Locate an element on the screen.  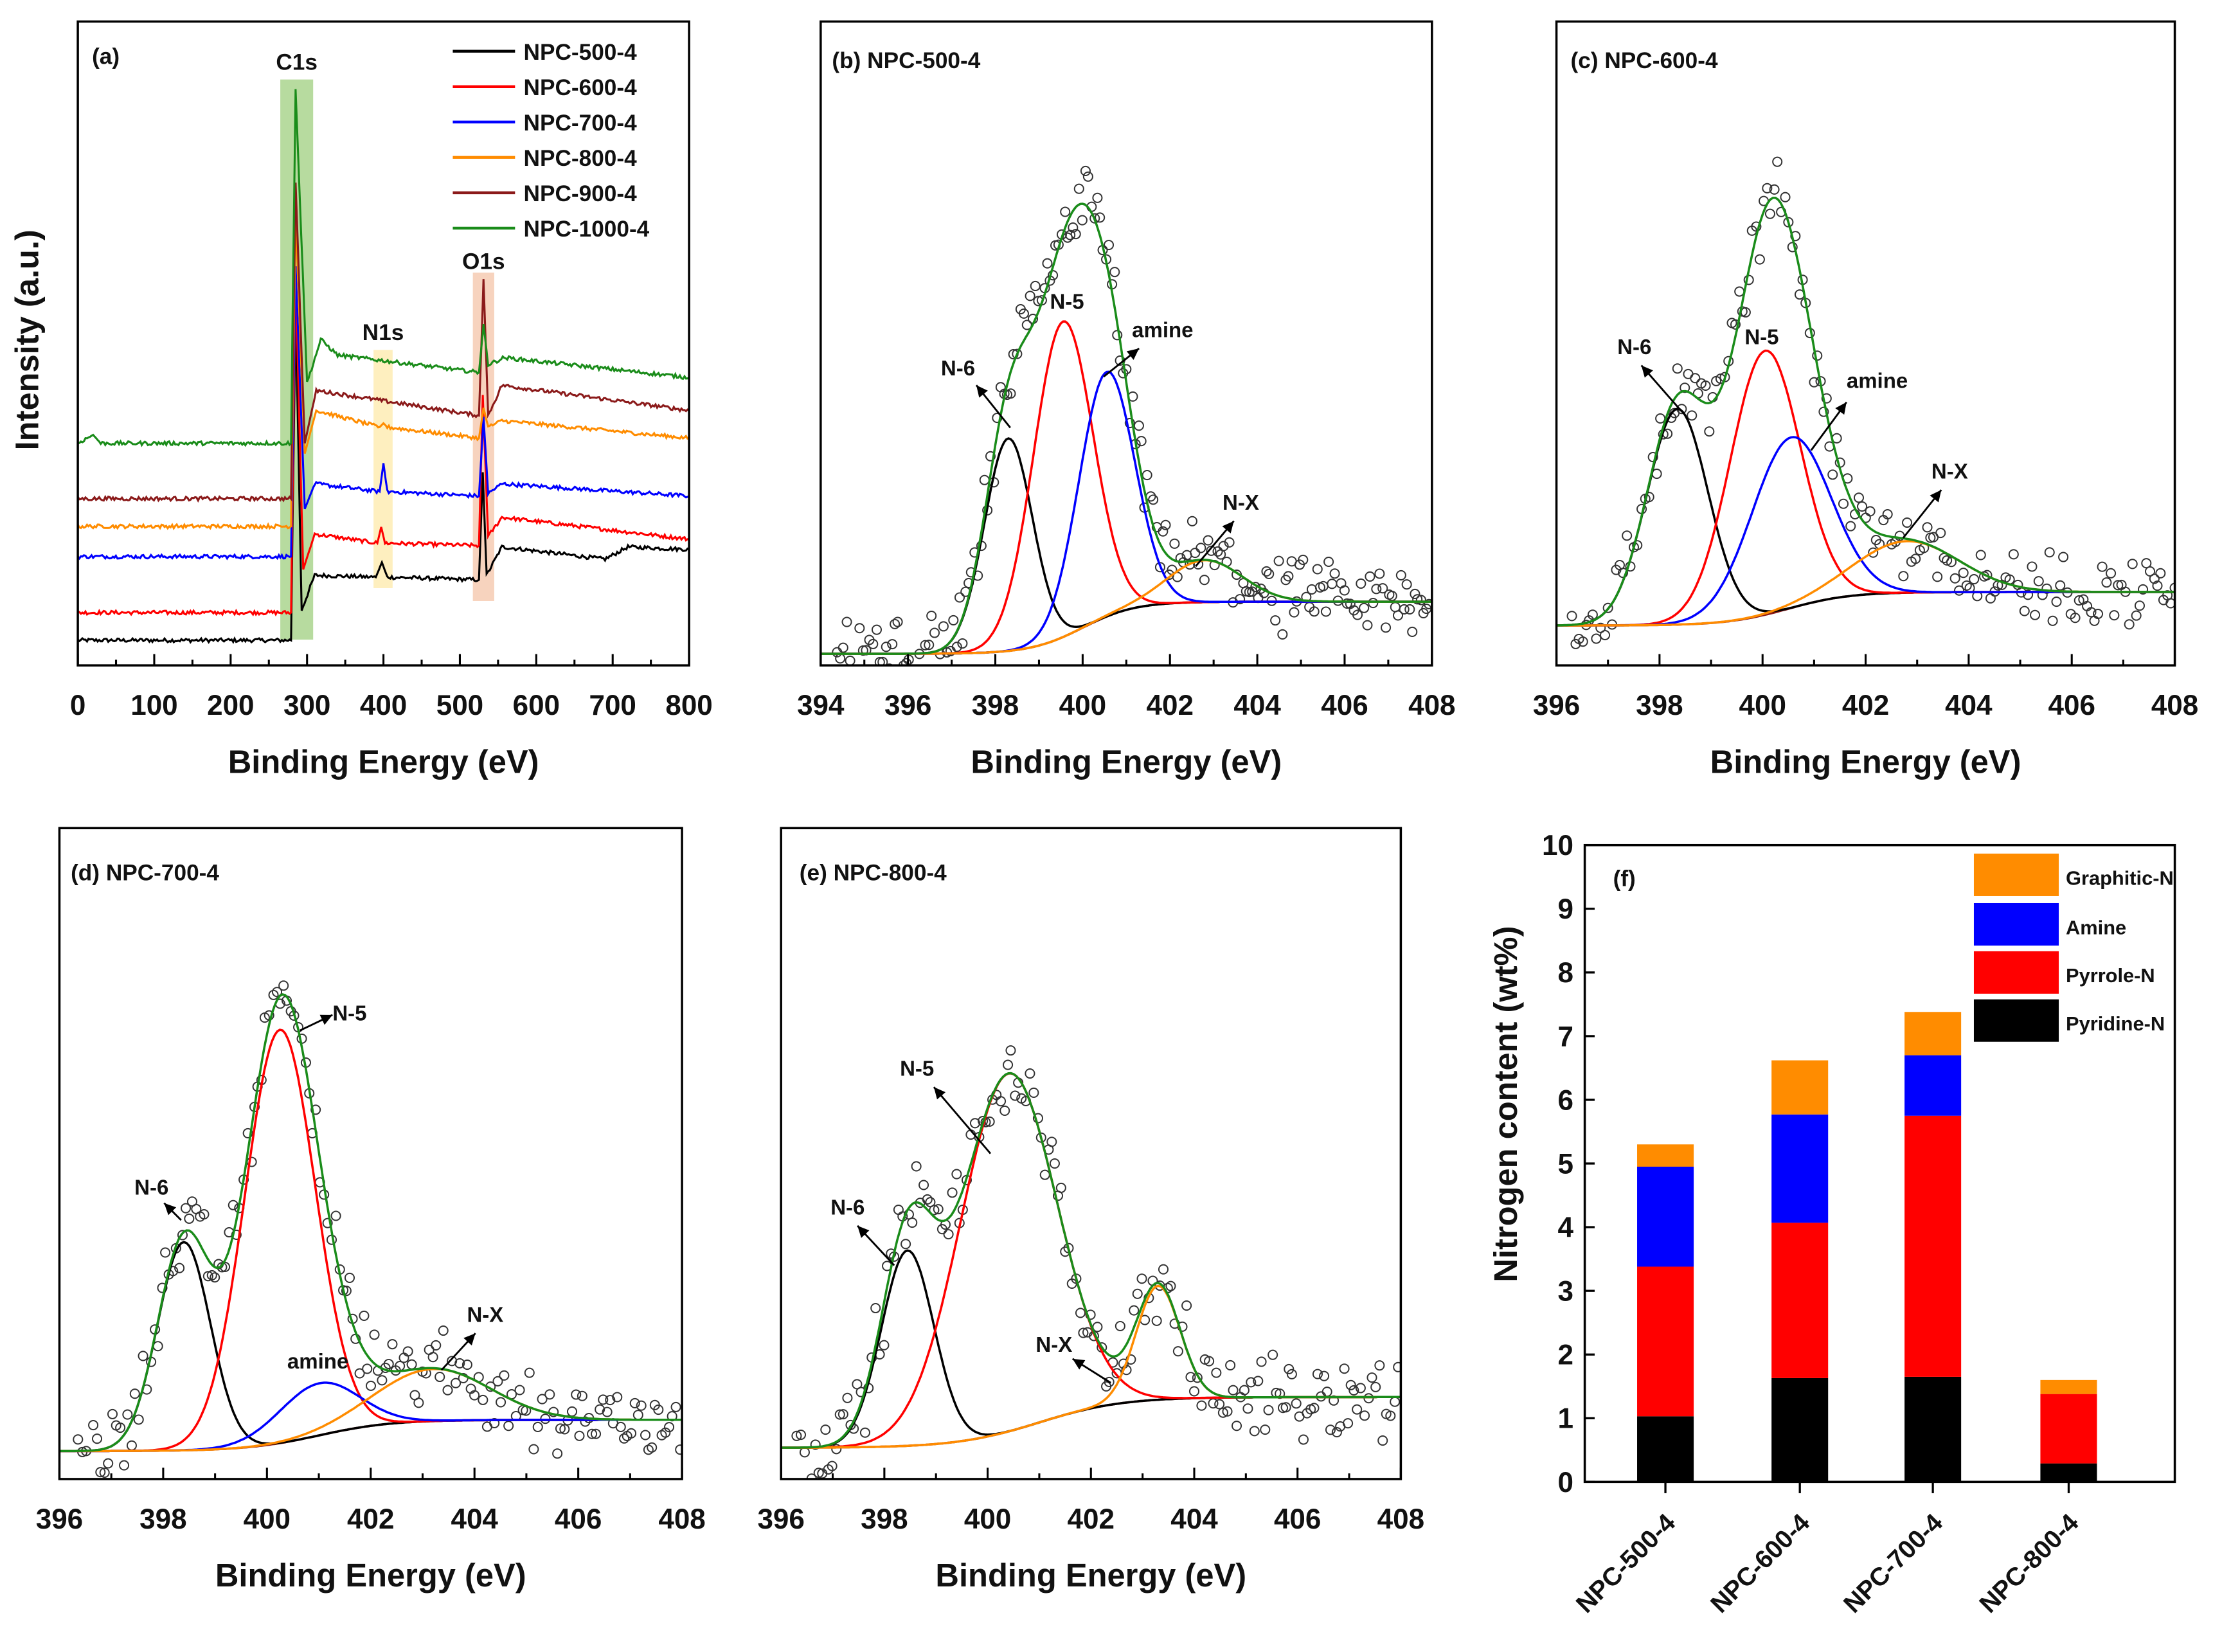
y-tick-label: 5 is located at coordinates (1565, 1164).